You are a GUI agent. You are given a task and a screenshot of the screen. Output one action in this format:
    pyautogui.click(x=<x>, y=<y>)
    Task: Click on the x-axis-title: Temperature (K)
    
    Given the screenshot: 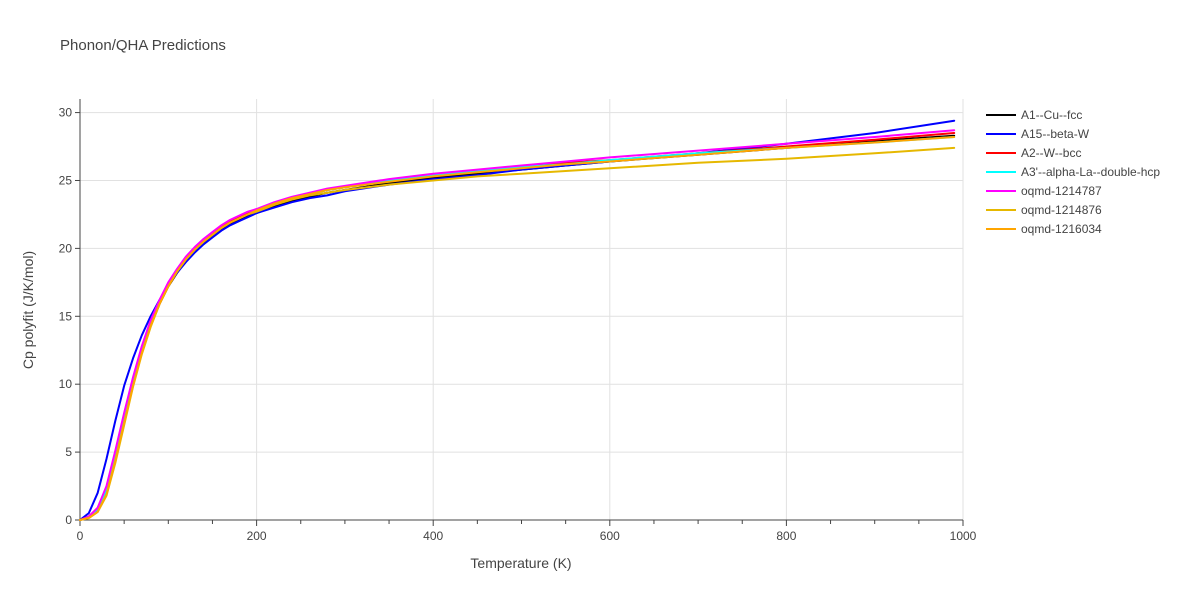 What is the action you would take?
    pyautogui.click(x=520, y=563)
    